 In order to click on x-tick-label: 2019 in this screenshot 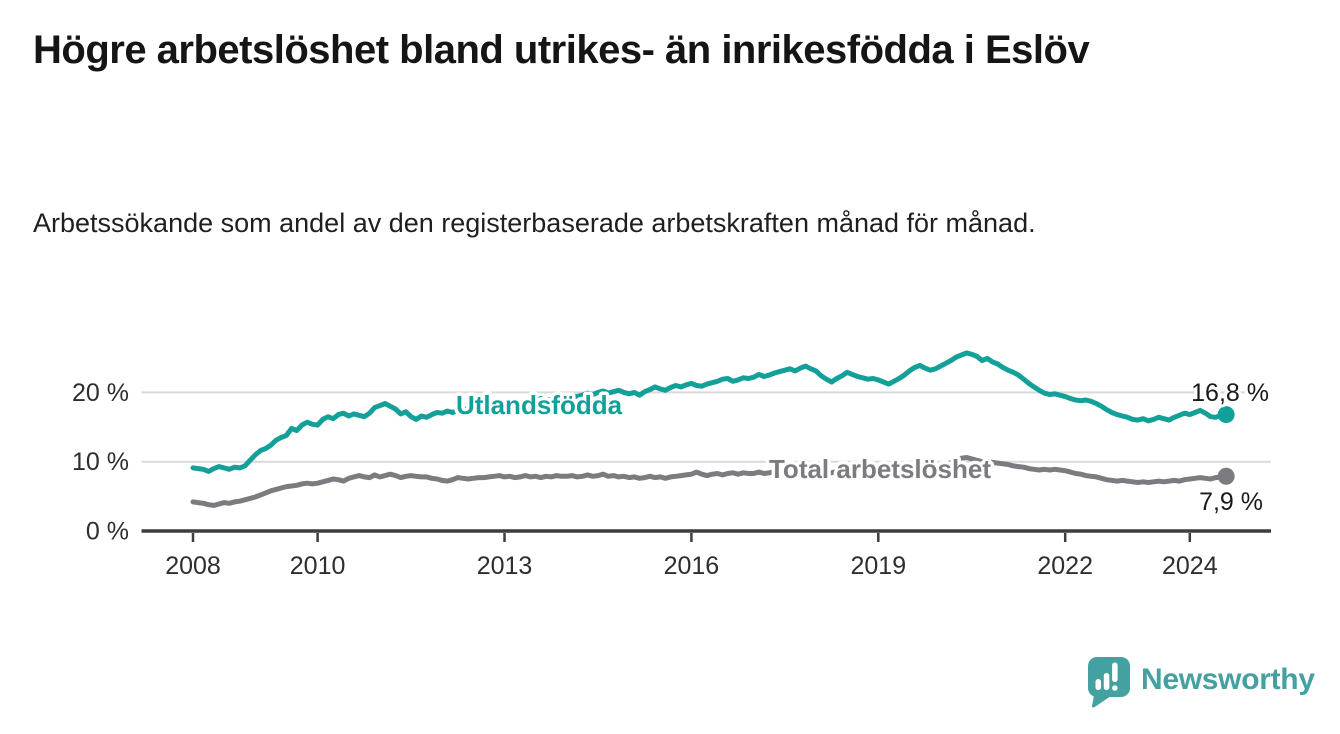, I will do `click(878, 566)`.